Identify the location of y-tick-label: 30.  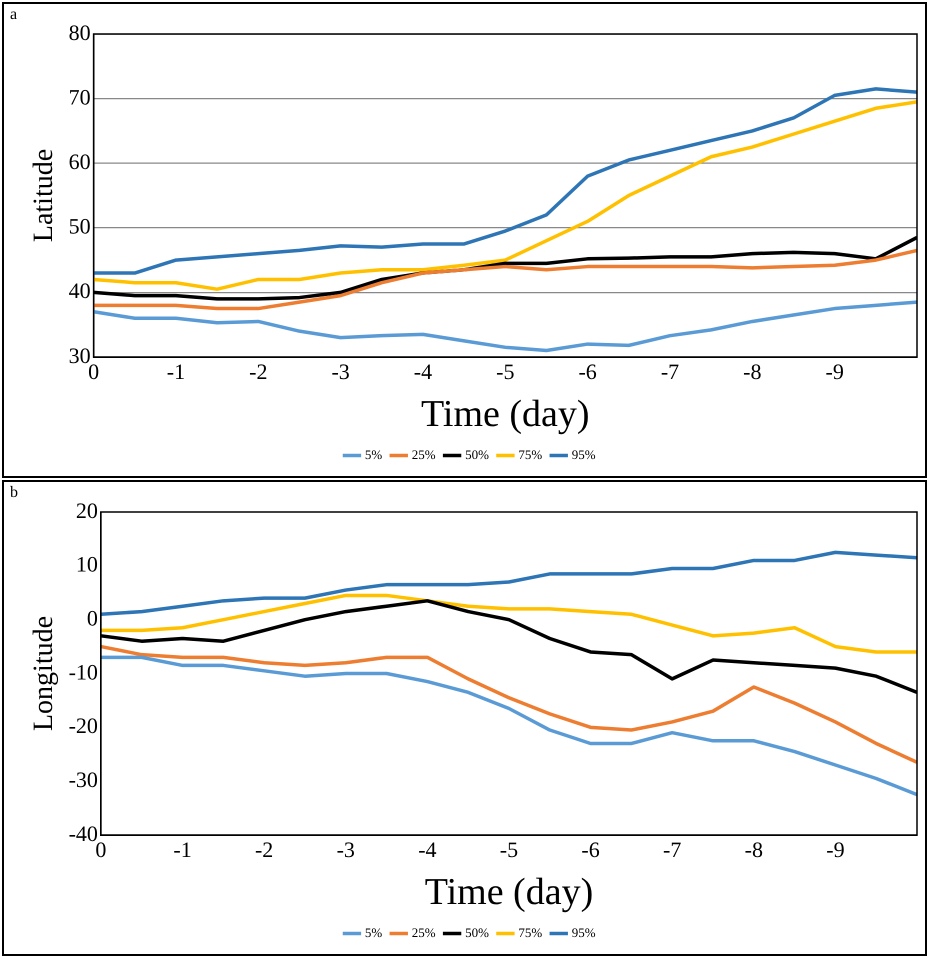
(79, 355).